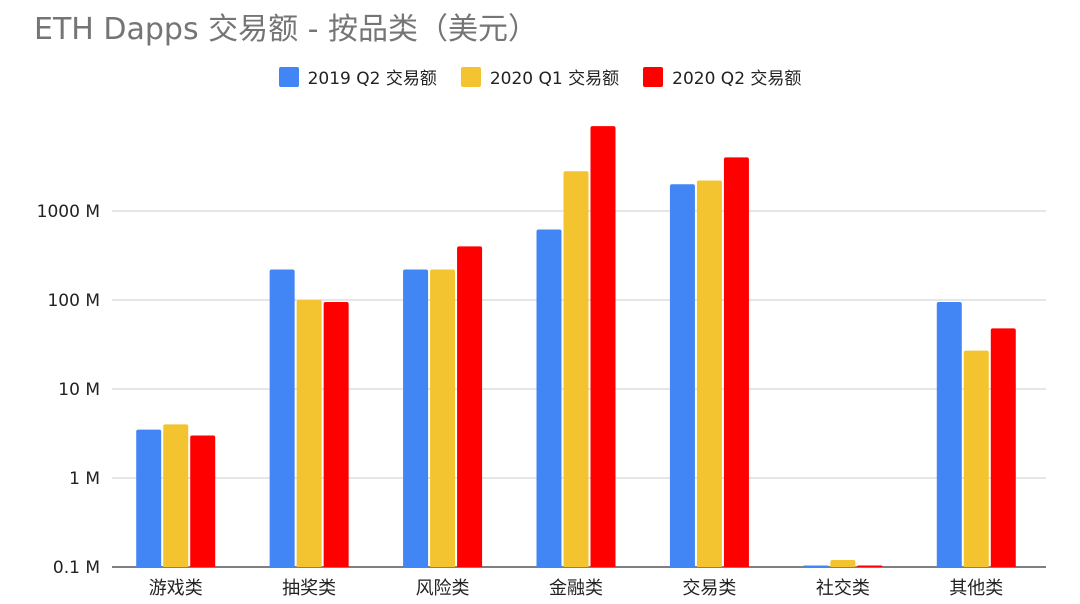 The width and height of the screenshot is (1080, 604). I want to click on legend-item-series-3: 2020 Q2 交易额, so click(722, 76).